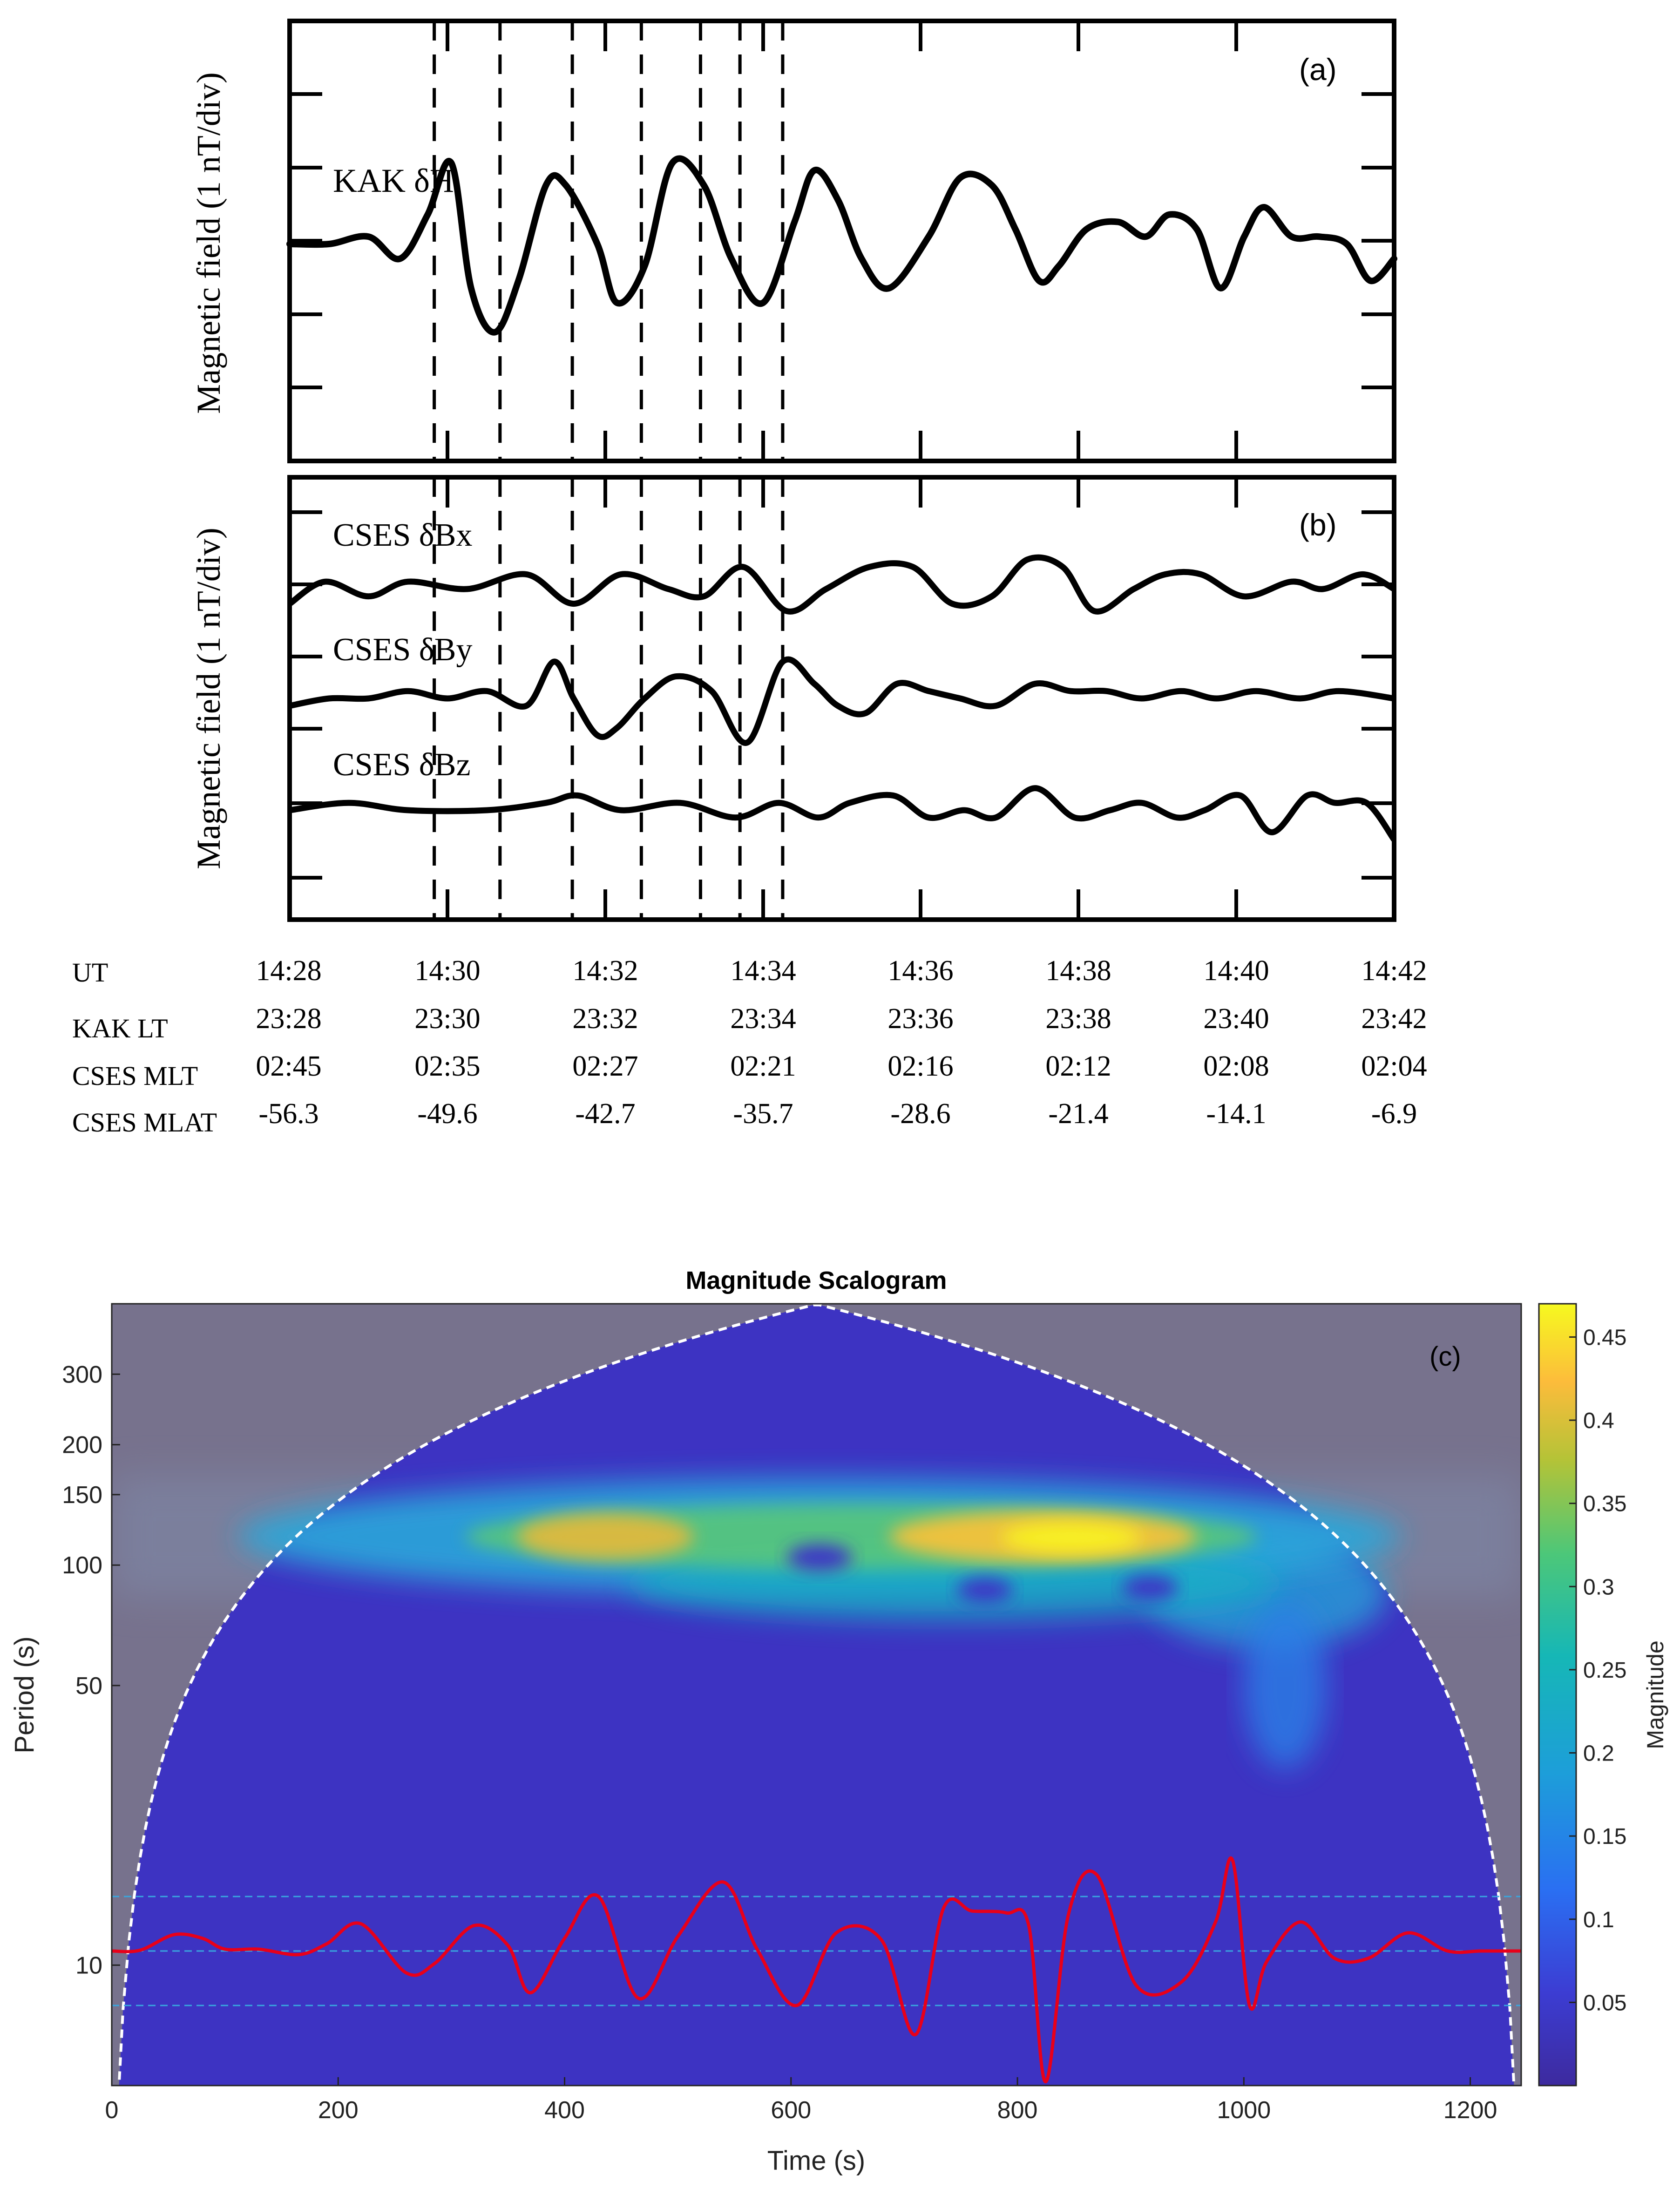 Image resolution: width=1680 pixels, height=2188 pixels. What do you see at coordinates (1236, 1066) in the screenshot?
I see `table-cell: 02:08` at bounding box center [1236, 1066].